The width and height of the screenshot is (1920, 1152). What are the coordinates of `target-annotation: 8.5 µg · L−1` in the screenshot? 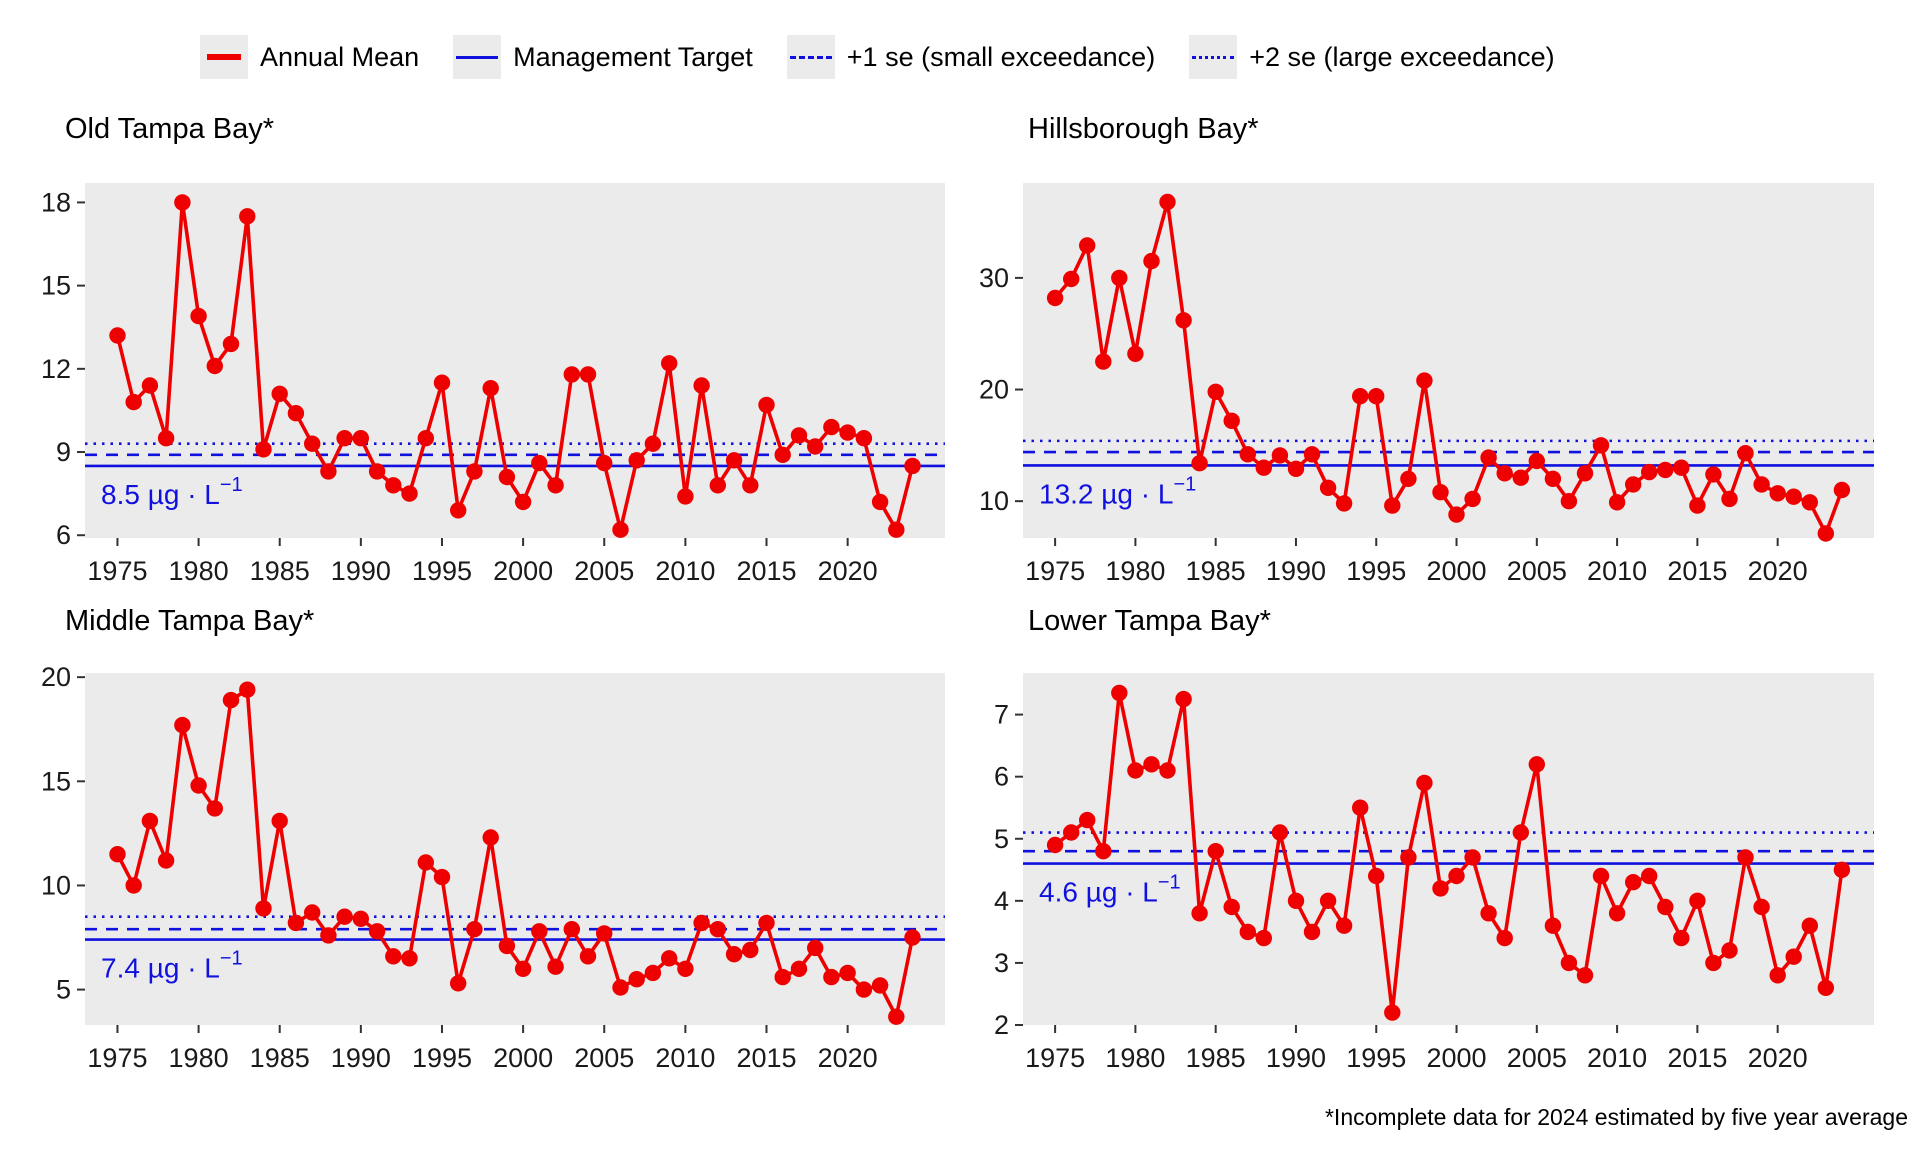 It's located at (172, 492).